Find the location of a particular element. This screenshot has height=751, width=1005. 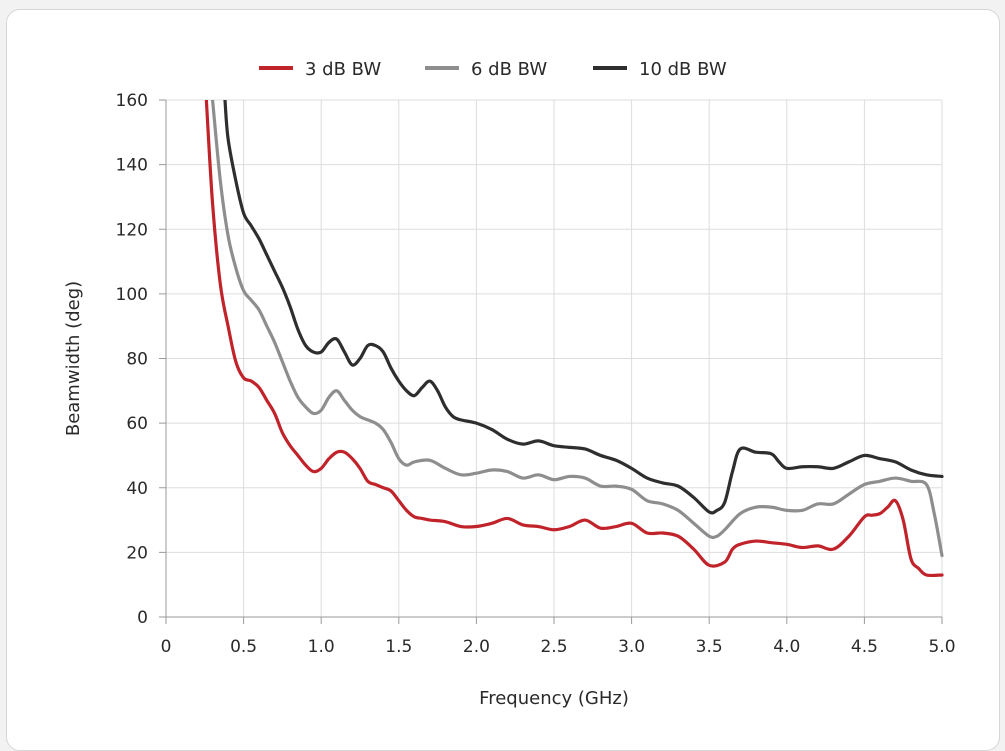

x-tick-label: 2.0 is located at coordinates (476, 647).